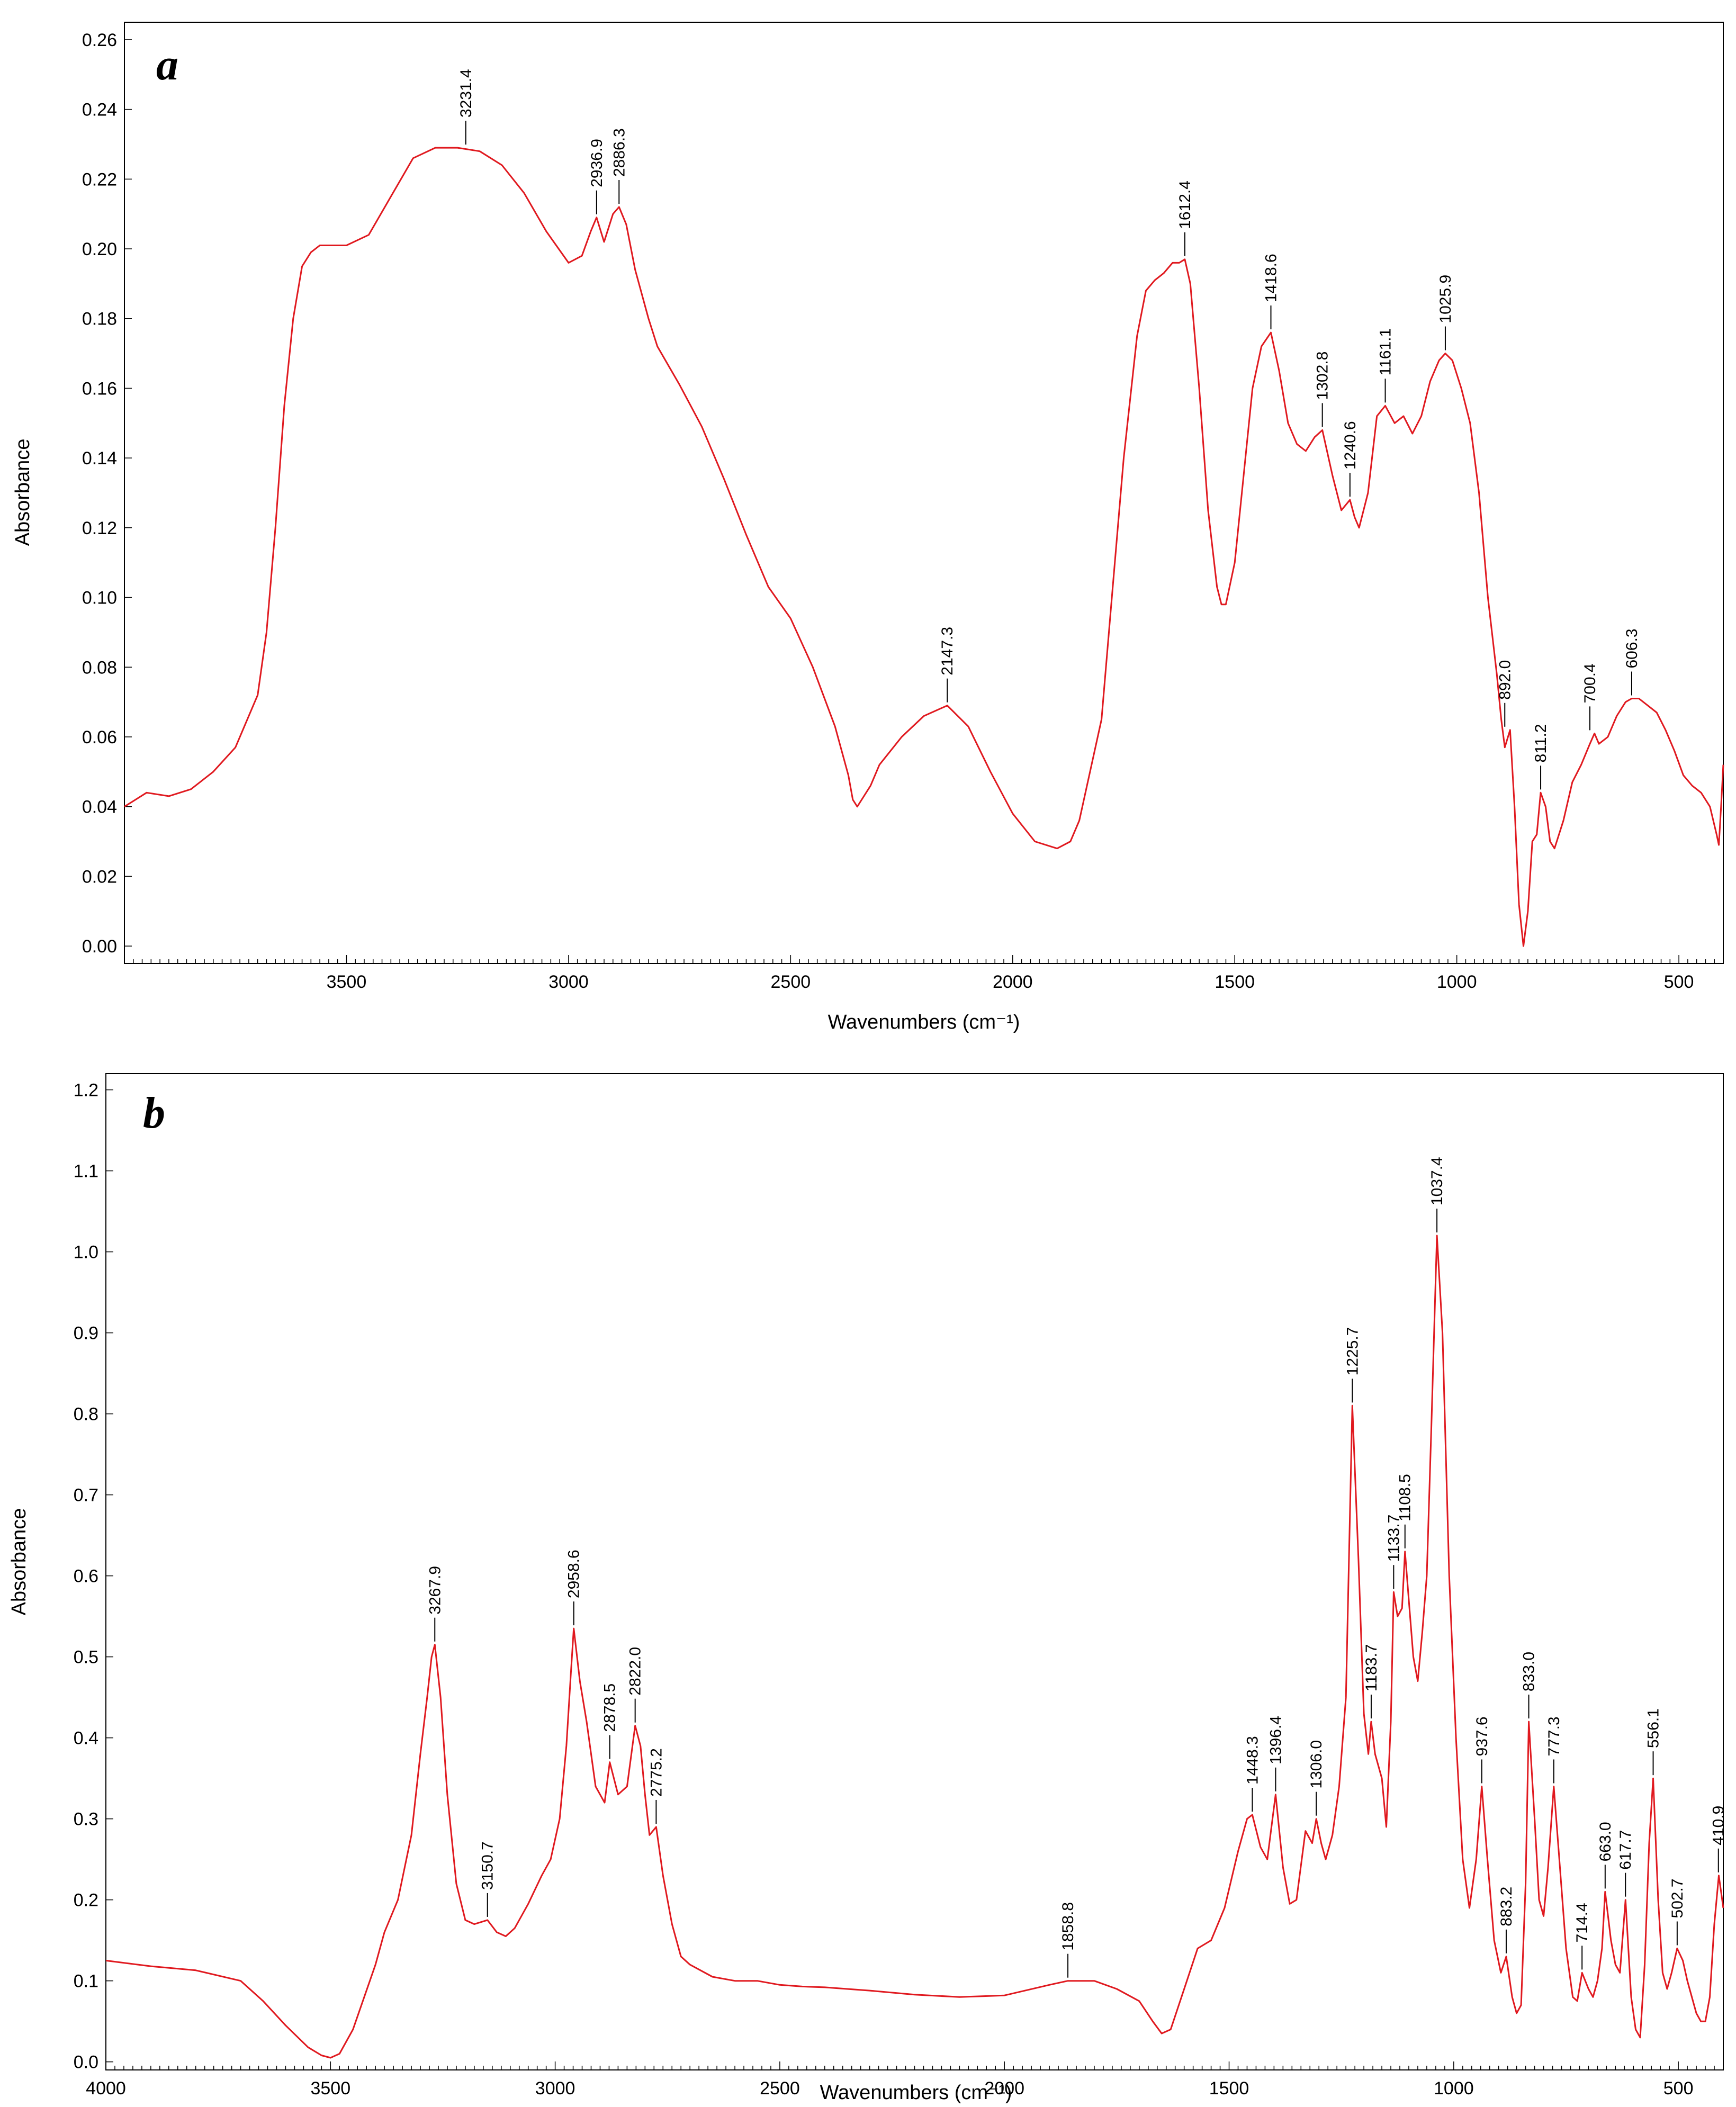  Describe the element at coordinates (99, 389) in the screenshot. I see `y-tick-label: 0.16` at that location.